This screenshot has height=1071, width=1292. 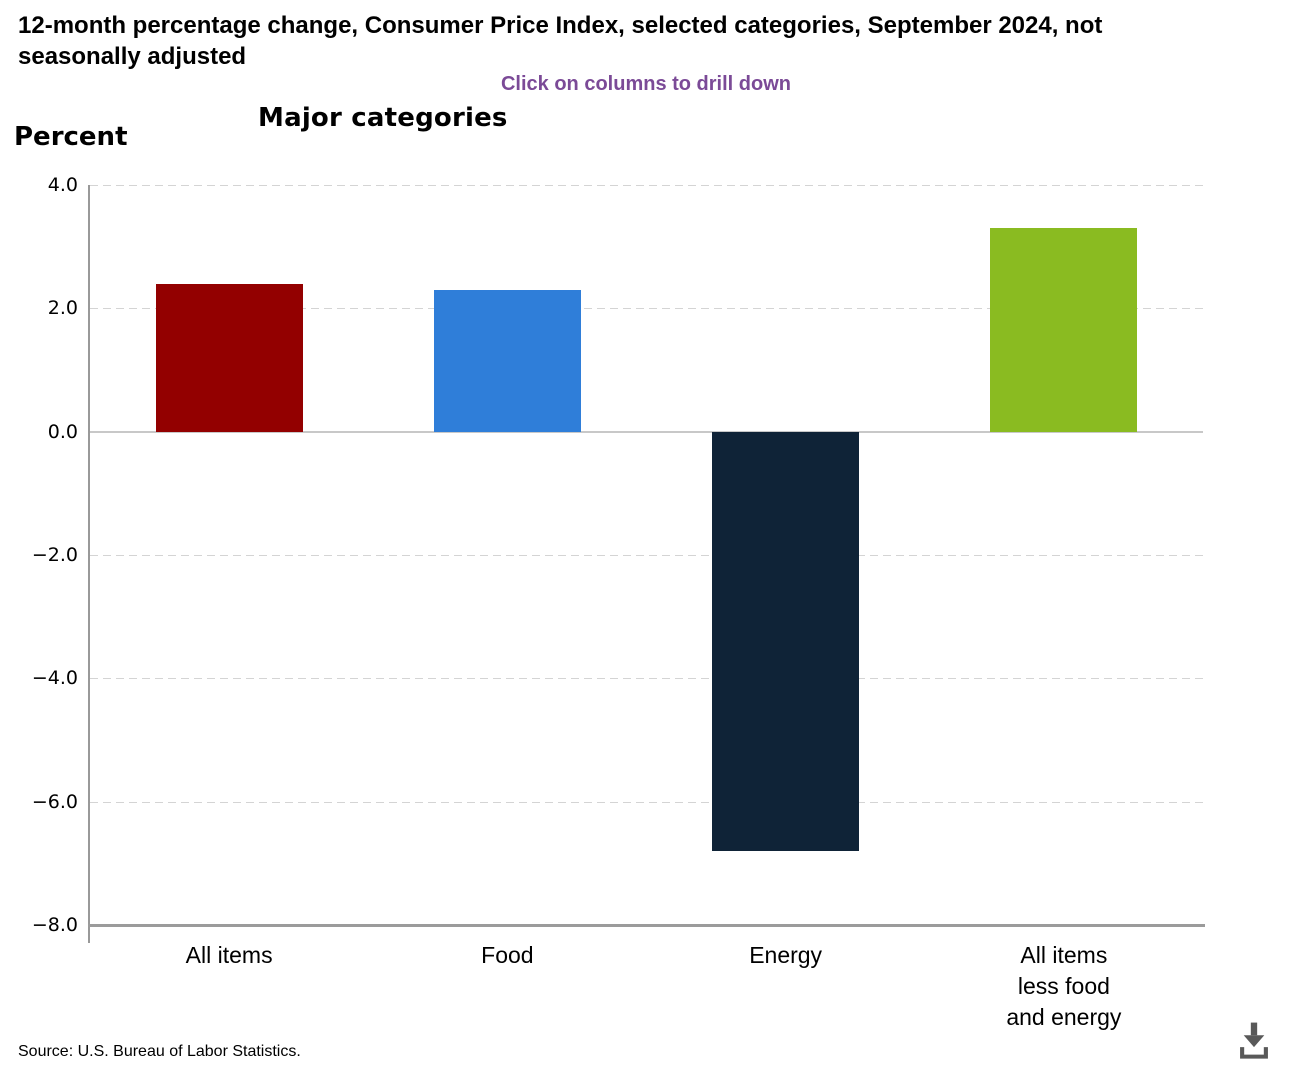 What do you see at coordinates (89, 564) in the screenshot?
I see `y-axis-line` at bounding box center [89, 564].